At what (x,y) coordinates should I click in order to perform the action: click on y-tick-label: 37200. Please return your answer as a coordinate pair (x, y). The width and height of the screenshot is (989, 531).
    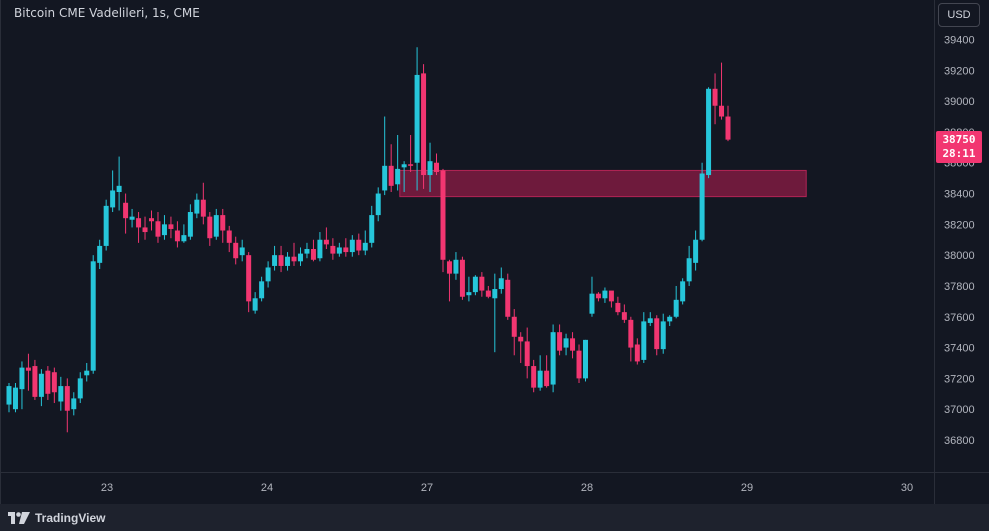
    Looking at the image, I should click on (959, 379).